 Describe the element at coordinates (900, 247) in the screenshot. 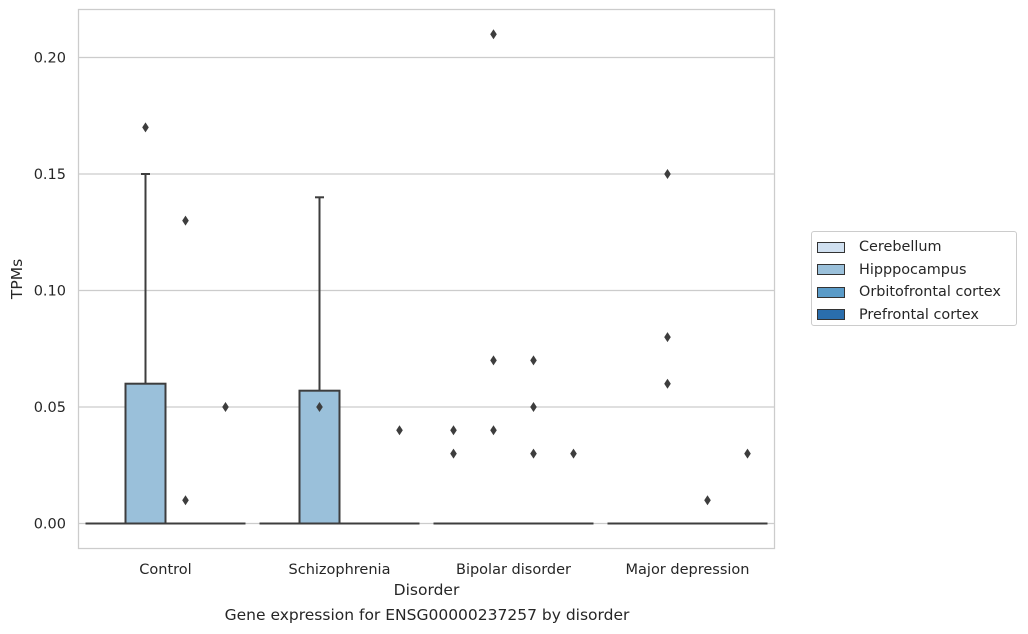

I see `legend-label: Cerebellum` at that location.